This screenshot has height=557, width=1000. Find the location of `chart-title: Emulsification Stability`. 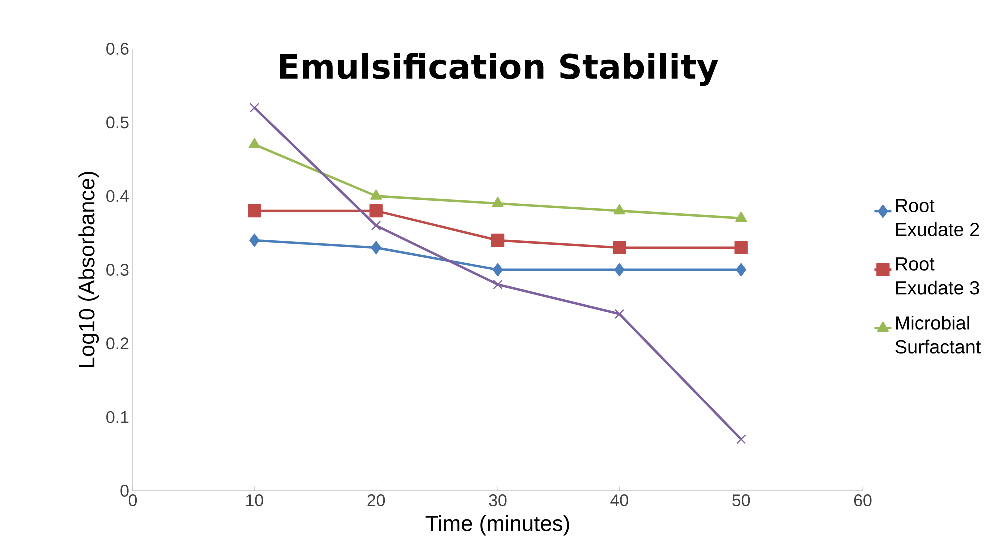

chart-title: Emulsification Stability is located at coordinates (499, 69).